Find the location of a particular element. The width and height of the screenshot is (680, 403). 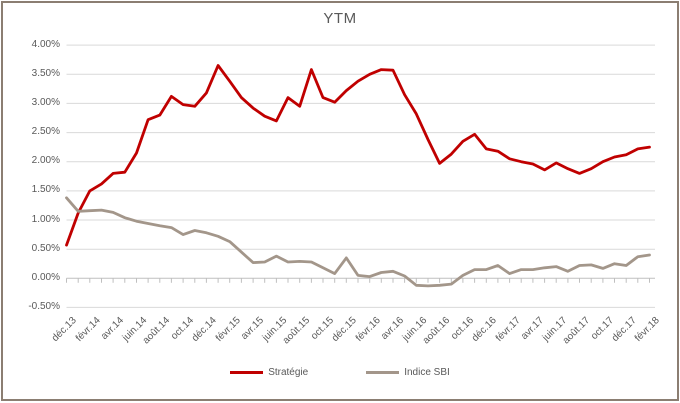

legend: Stratégie Indice SBI is located at coordinates (340, 372).